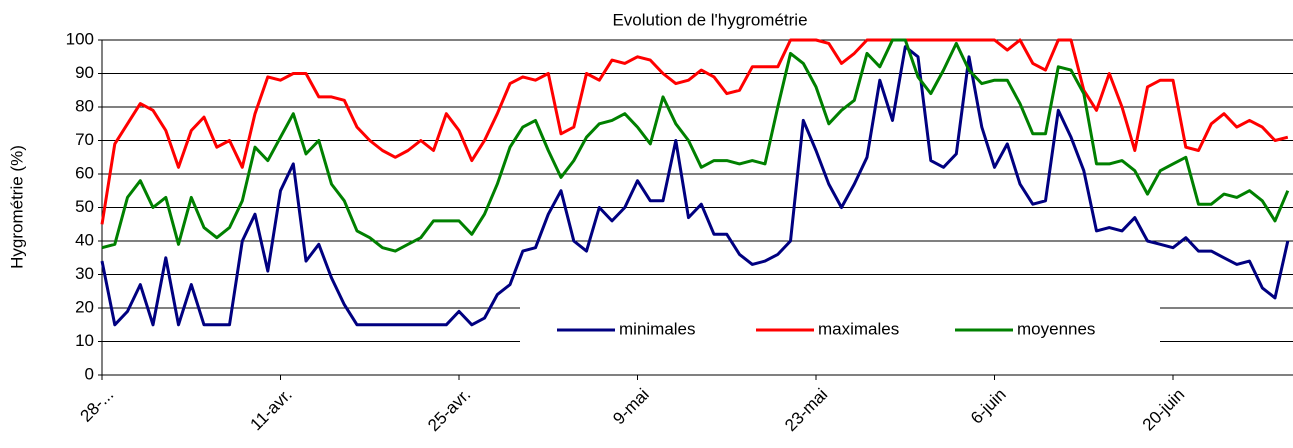 This screenshot has height=448, width=1293. I want to click on x-tick-label: 20-juin, so click(1164, 410).